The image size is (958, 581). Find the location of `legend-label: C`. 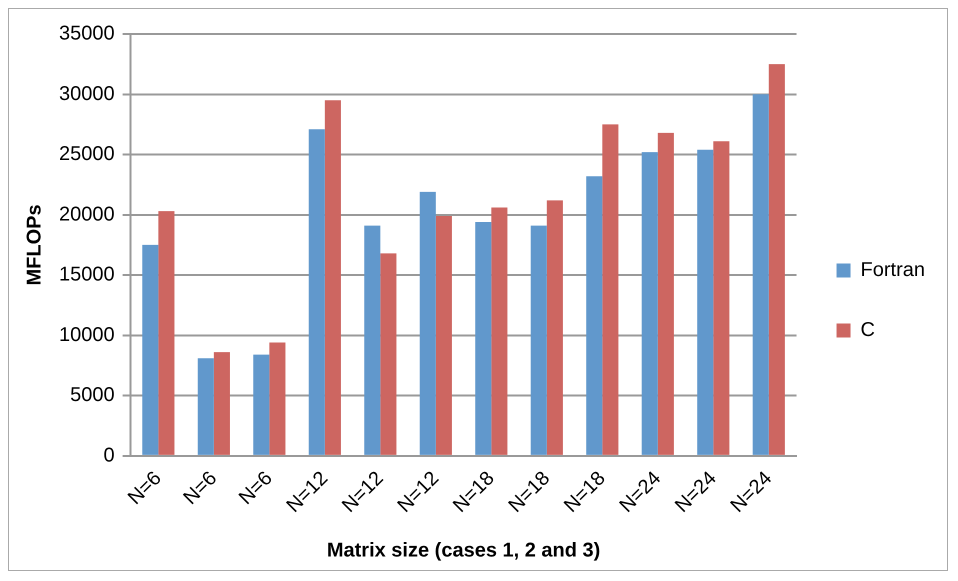

legend-label: C is located at coordinates (867, 330).